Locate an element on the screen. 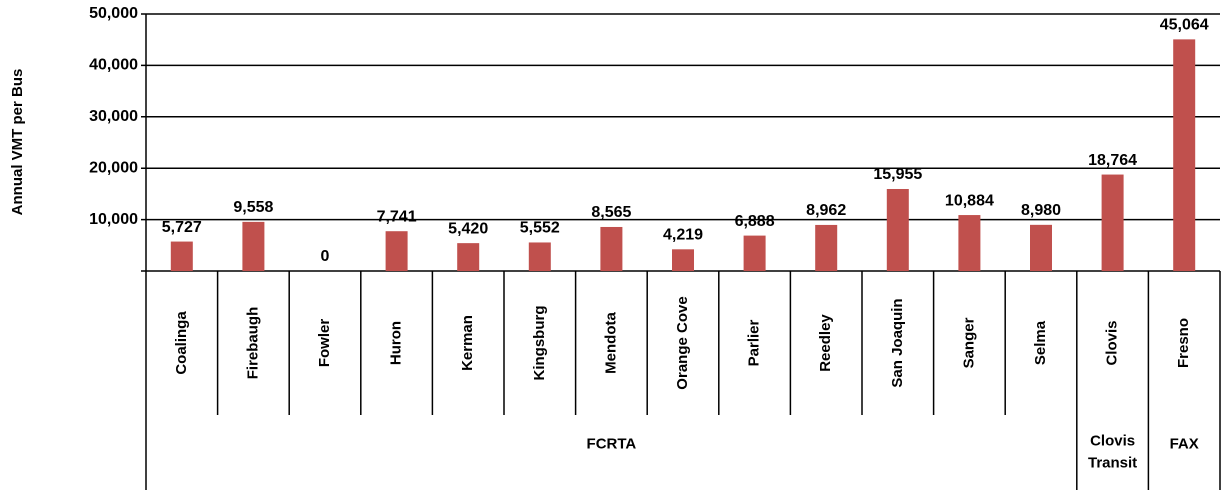  y-tick-label: 20,000 is located at coordinates (113, 167).